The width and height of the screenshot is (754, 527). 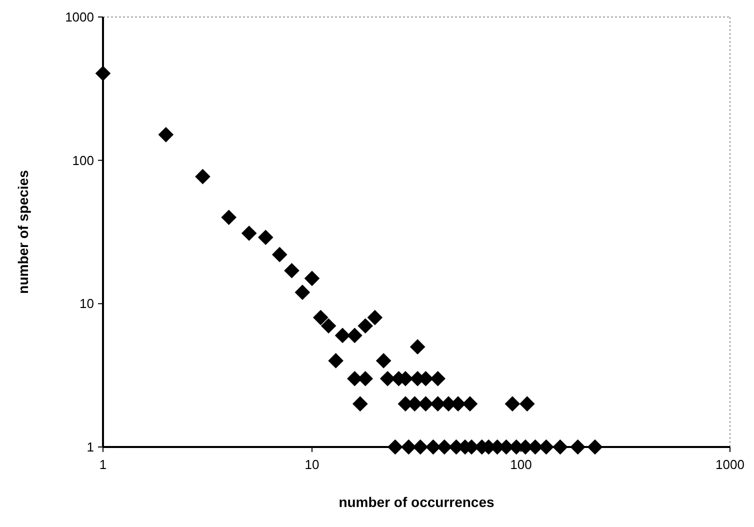 What do you see at coordinates (416, 502) in the screenshot?
I see `x-axis-title: number of occurrences` at bounding box center [416, 502].